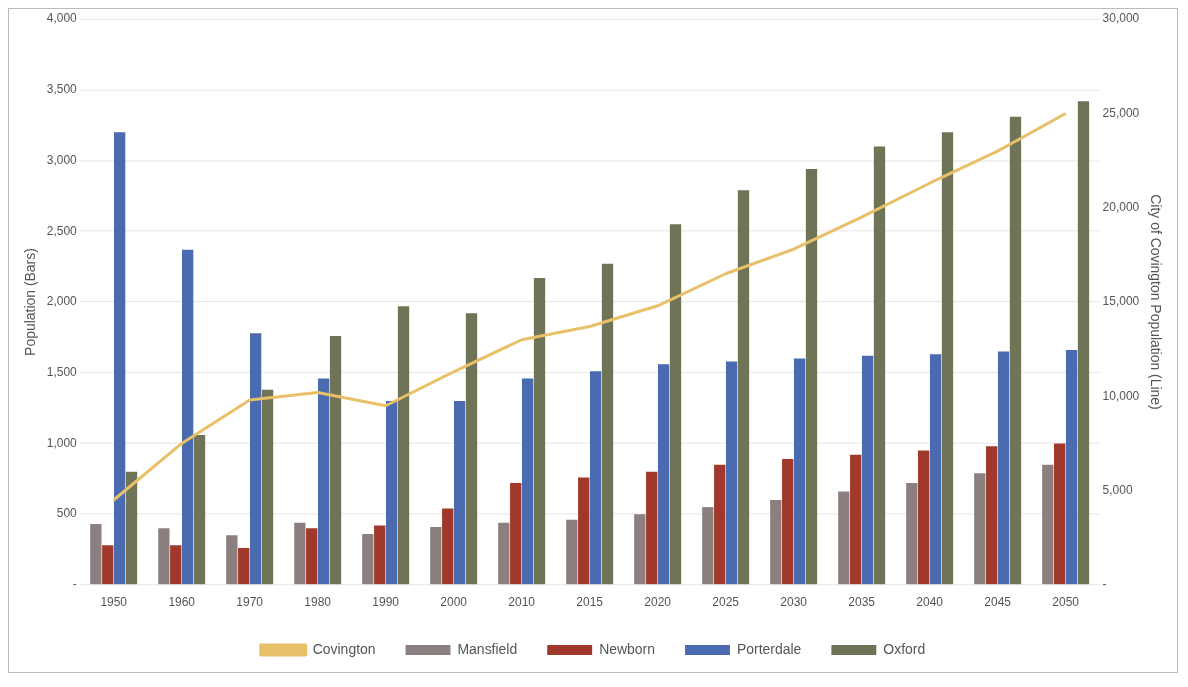 The width and height of the screenshot is (1188, 687). Describe the element at coordinates (1121, 207) in the screenshot. I see `y2-tick-label: 20,000` at that location.